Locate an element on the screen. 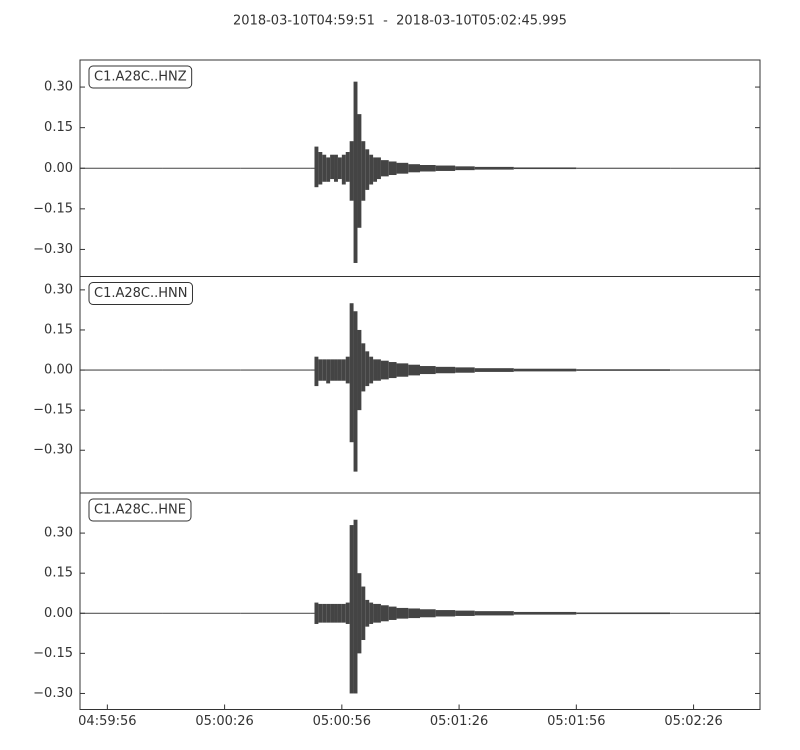 Image resolution: width=800 pixels, height=750 pixels. x-tick-label: 05:01:26 is located at coordinates (459, 721).